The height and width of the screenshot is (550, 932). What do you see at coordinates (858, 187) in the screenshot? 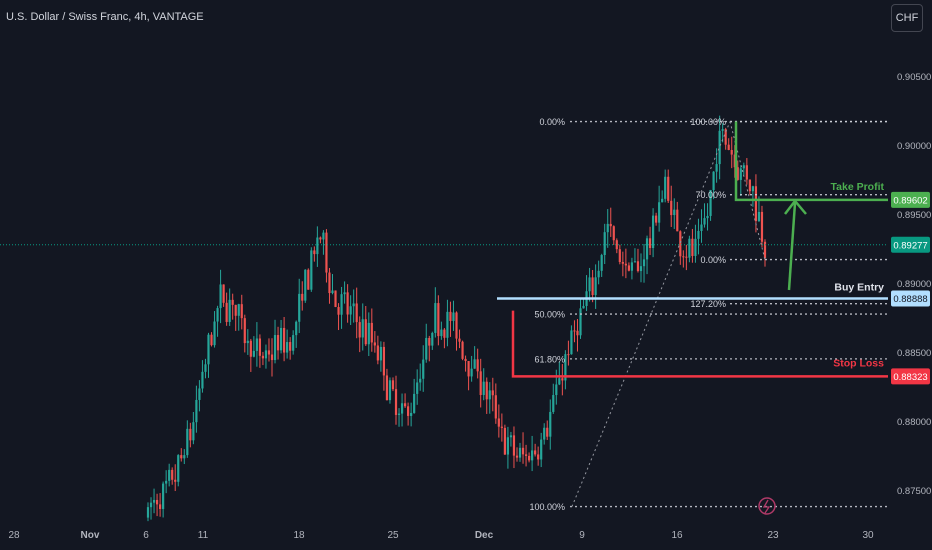
I see `take-profit-label: Take Profit` at bounding box center [858, 187].